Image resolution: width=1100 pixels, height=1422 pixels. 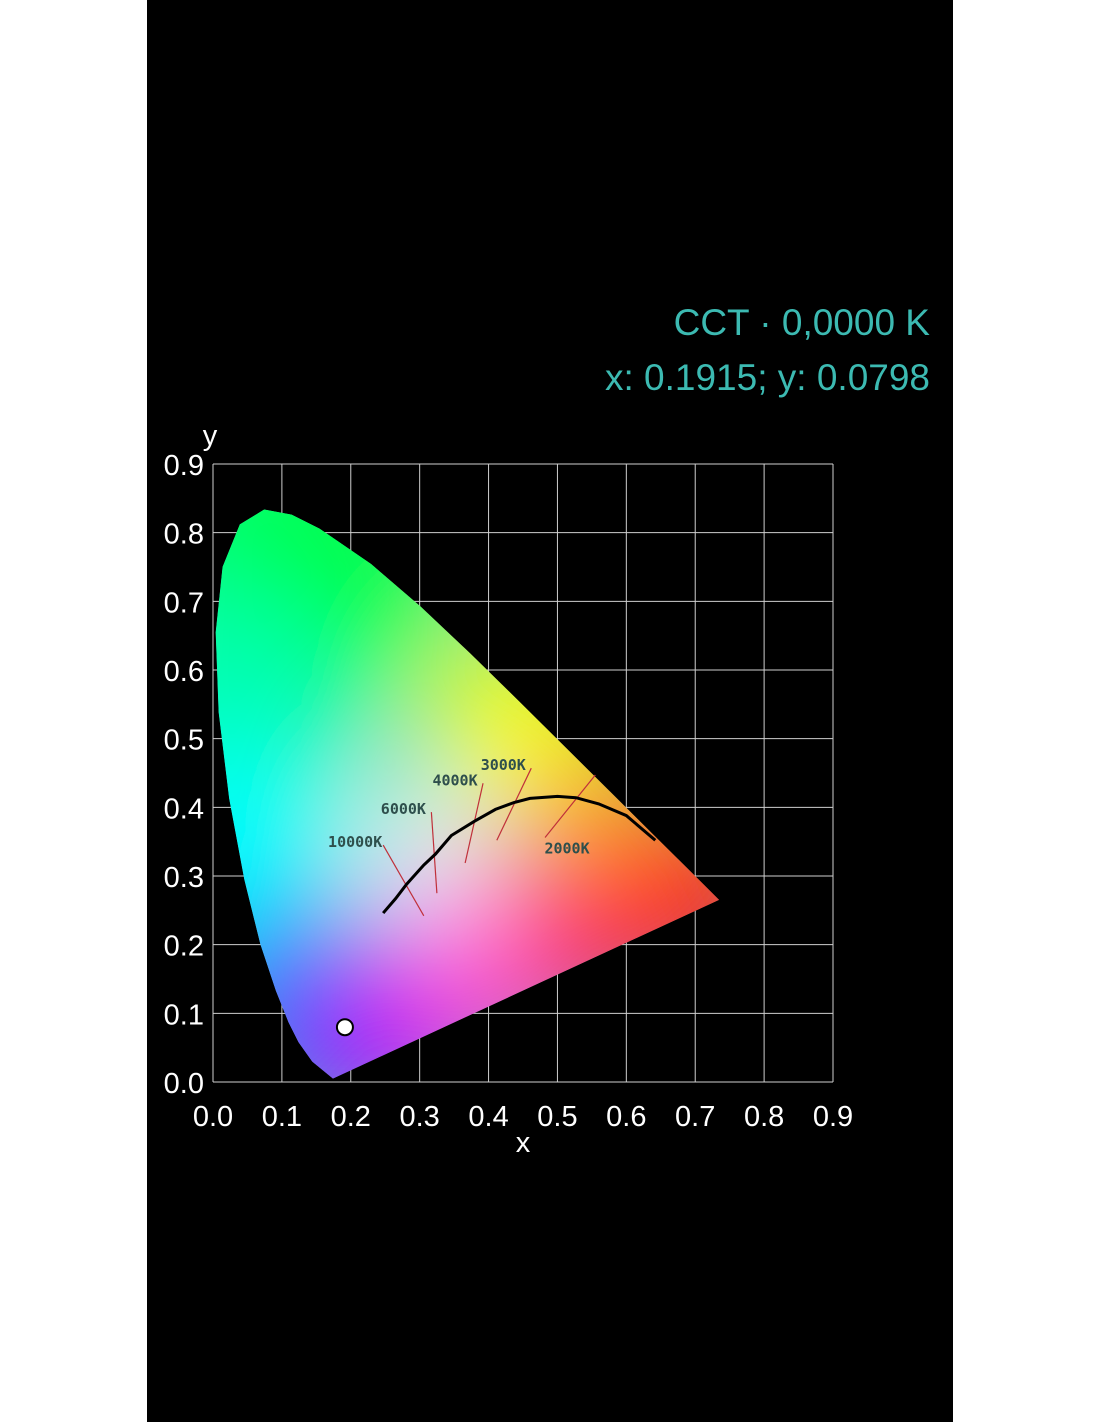 What do you see at coordinates (801, 322) in the screenshot?
I see `cct-readout: CCT · 0,0000 K` at bounding box center [801, 322].